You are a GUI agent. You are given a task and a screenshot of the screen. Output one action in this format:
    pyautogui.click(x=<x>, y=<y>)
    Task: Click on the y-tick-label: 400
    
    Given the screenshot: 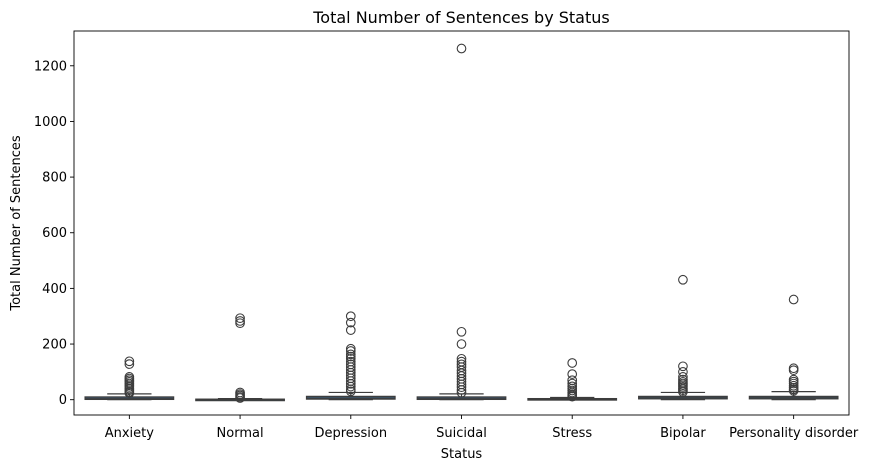 What is the action you would take?
    pyautogui.click(x=54, y=289)
    